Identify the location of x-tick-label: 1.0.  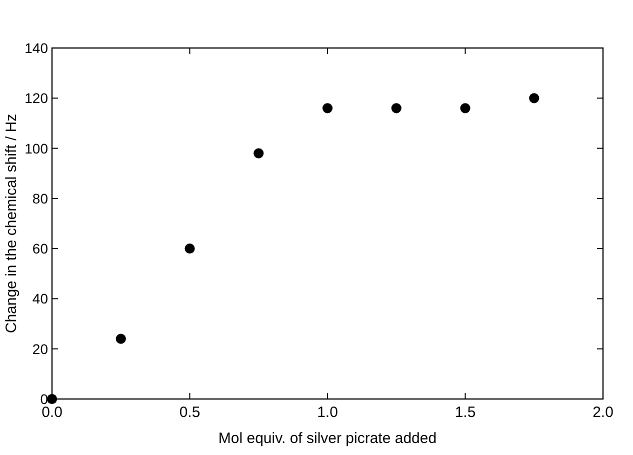
(327, 412).